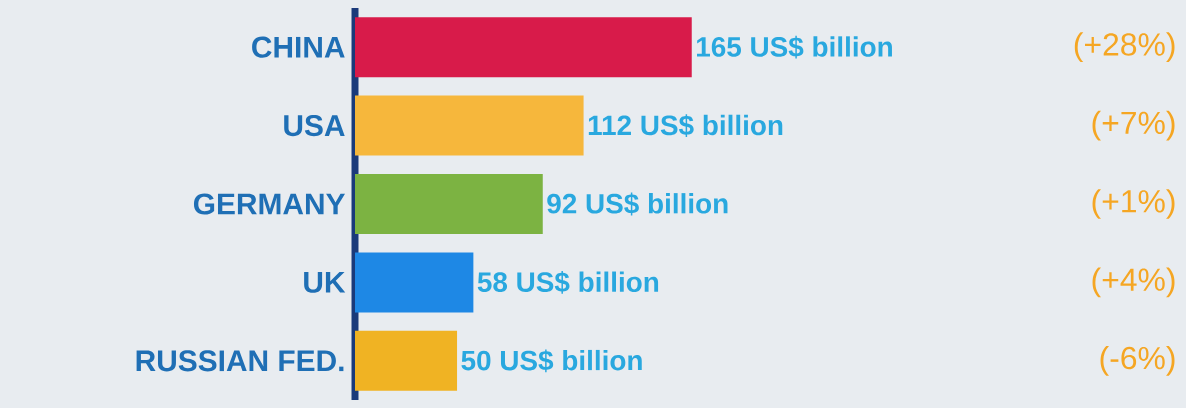 The width and height of the screenshot is (1186, 408). What do you see at coordinates (637, 204) in the screenshot?
I see `data-label: 92 US$ billion` at bounding box center [637, 204].